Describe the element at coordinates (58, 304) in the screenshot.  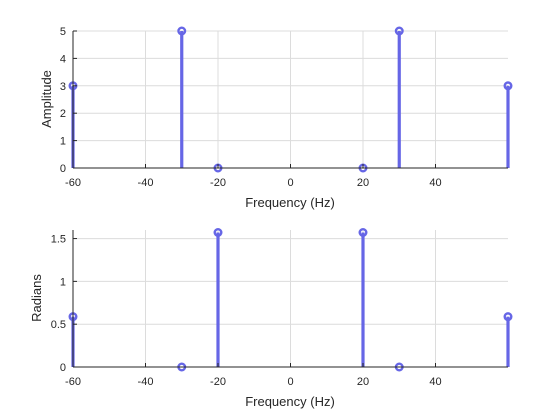
I see `y-tick-labels-2: 0 0.5 1 1.5` at that location.